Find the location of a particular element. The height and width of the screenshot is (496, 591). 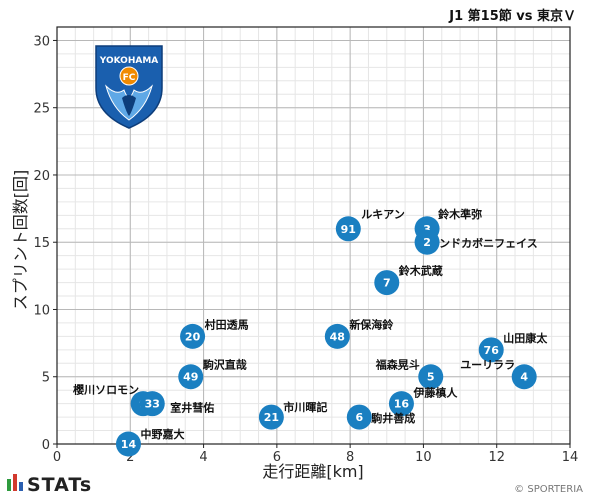

brand-bar-green is located at coordinates (9, 485).